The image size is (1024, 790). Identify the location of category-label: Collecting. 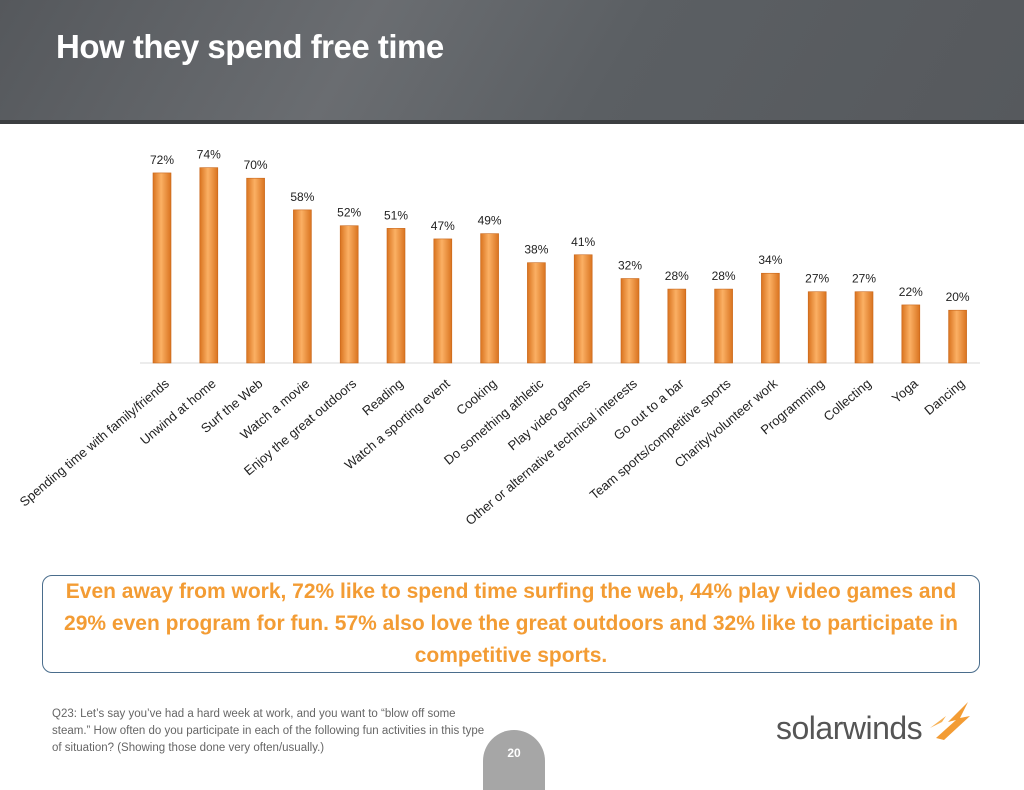
(847, 400).